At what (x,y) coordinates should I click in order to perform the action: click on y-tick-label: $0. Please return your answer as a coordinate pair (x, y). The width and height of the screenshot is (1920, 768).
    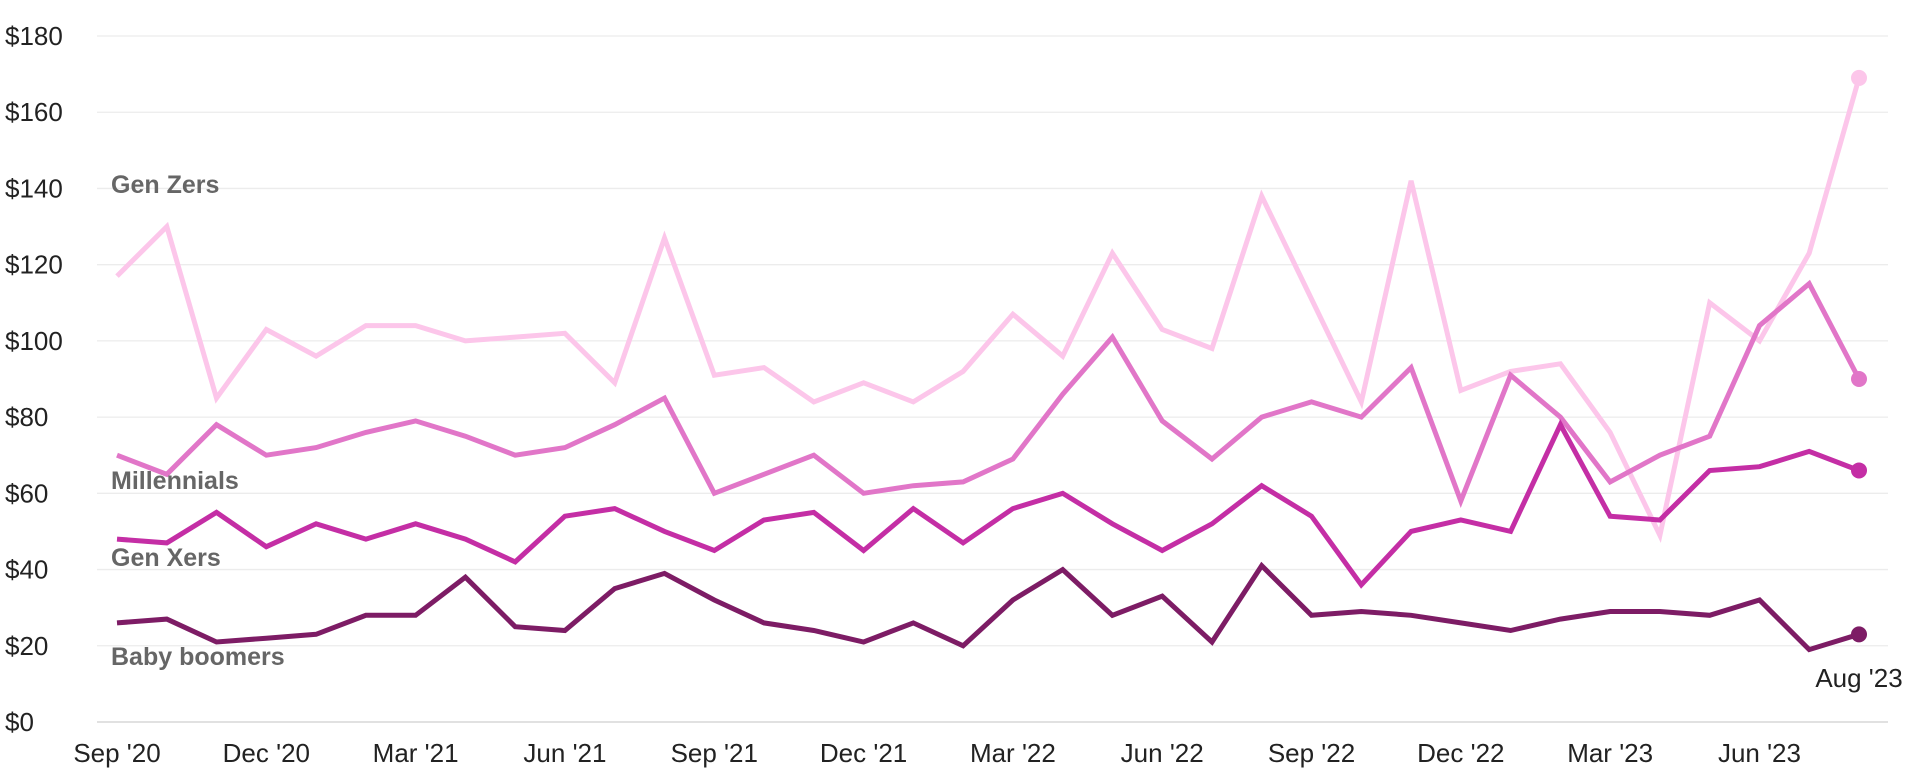
    Looking at the image, I should click on (19, 722).